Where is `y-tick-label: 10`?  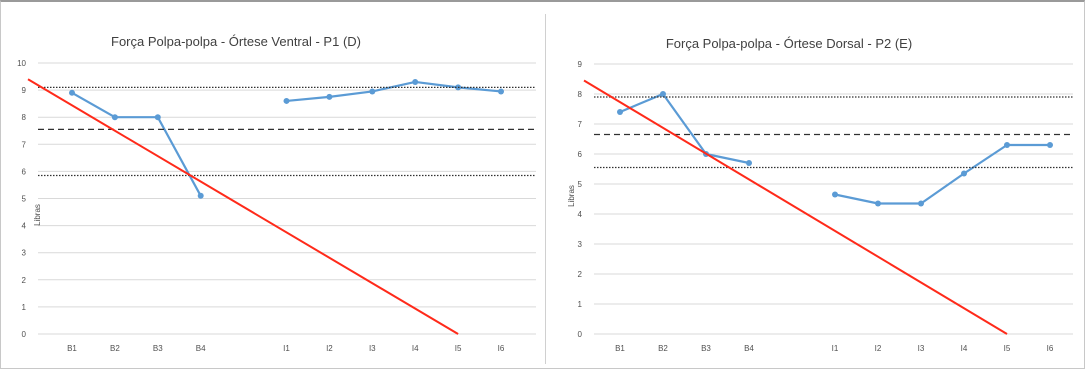
y-tick-label: 10 is located at coordinates (21, 63).